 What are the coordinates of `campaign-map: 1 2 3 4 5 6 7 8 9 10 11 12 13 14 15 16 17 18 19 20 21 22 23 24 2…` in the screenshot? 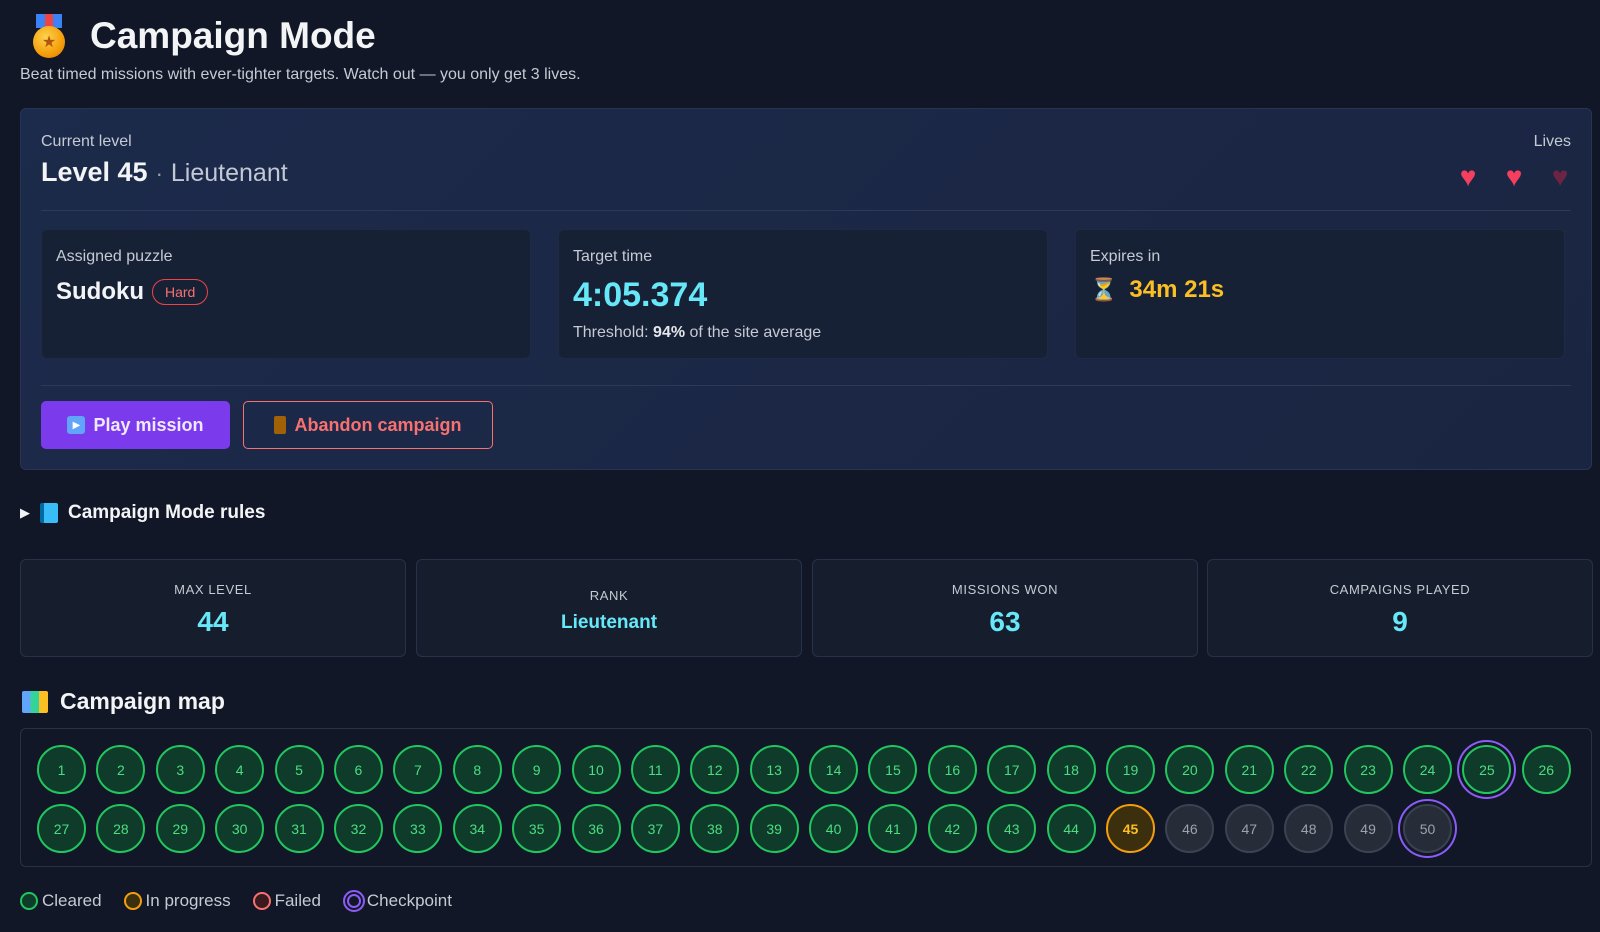 It's located at (806, 797).